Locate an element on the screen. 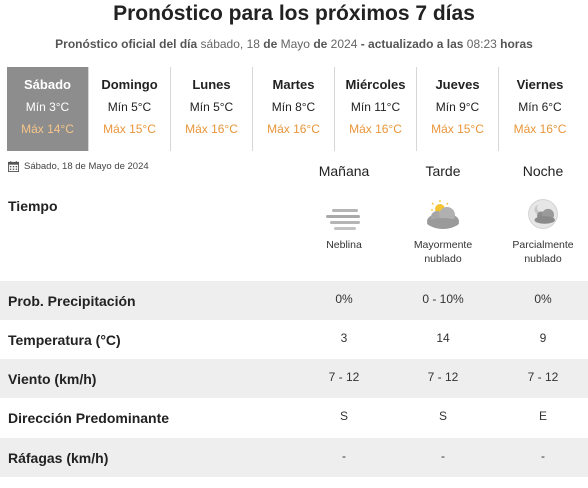 Image resolution: width=588 pixels, height=488 pixels. day-tab-viernes: Viernes Mín 6°C Máx 16°C is located at coordinates (540, 109).